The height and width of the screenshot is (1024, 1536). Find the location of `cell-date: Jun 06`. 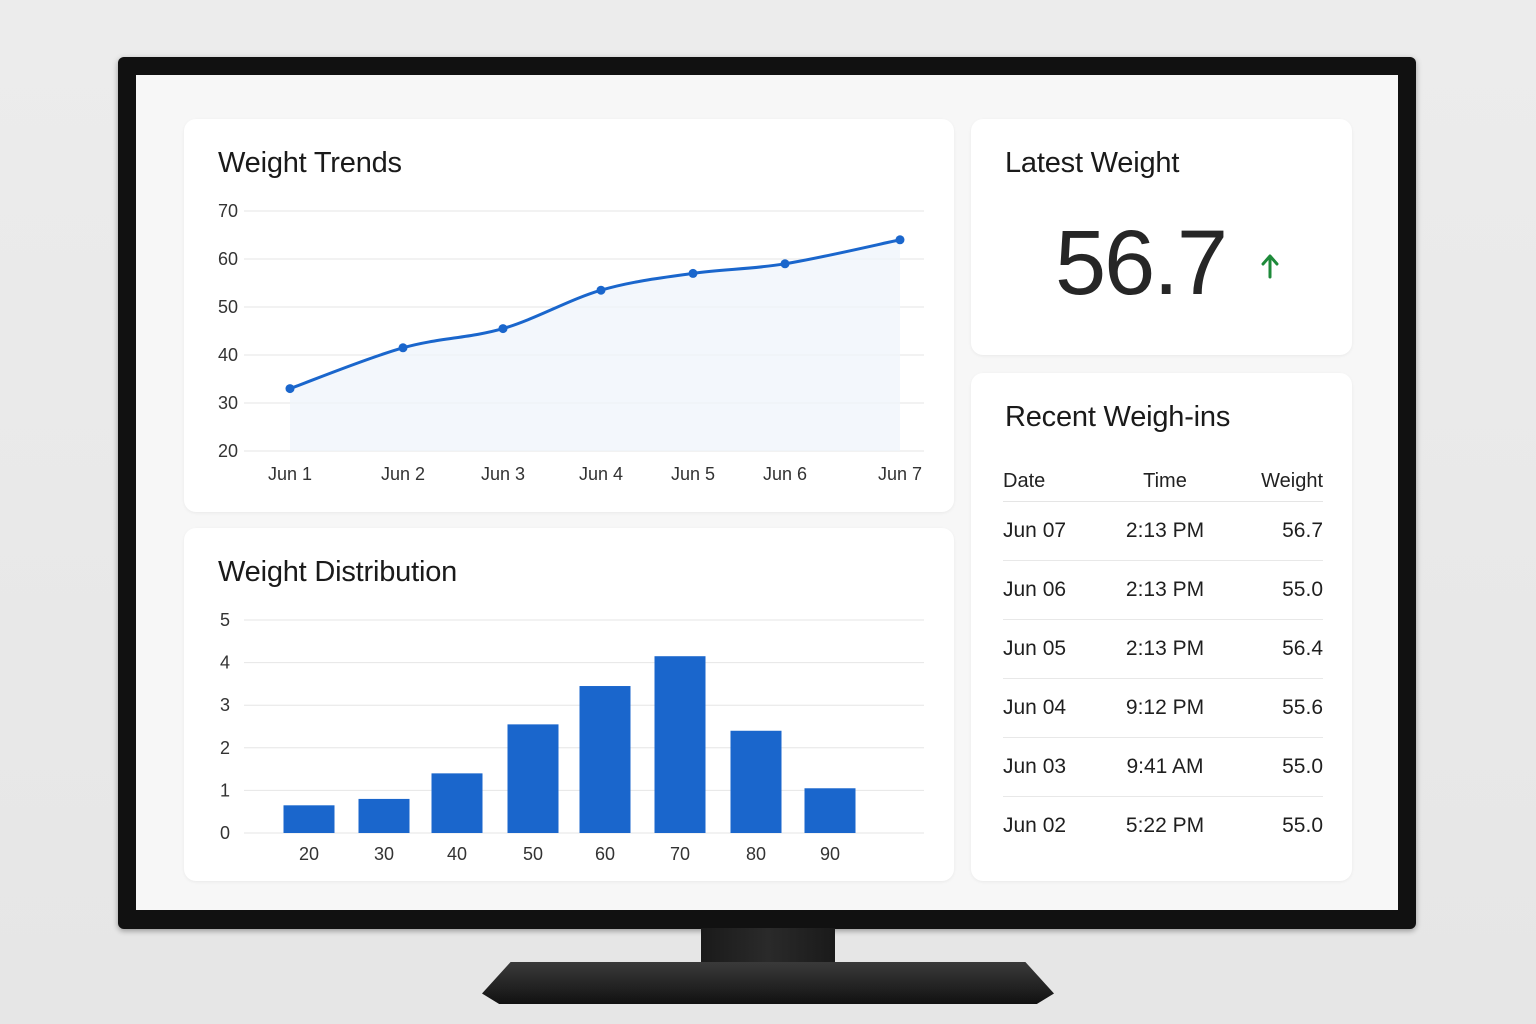

cell-date: Jun 06 is located at coordinates (1035, 589).